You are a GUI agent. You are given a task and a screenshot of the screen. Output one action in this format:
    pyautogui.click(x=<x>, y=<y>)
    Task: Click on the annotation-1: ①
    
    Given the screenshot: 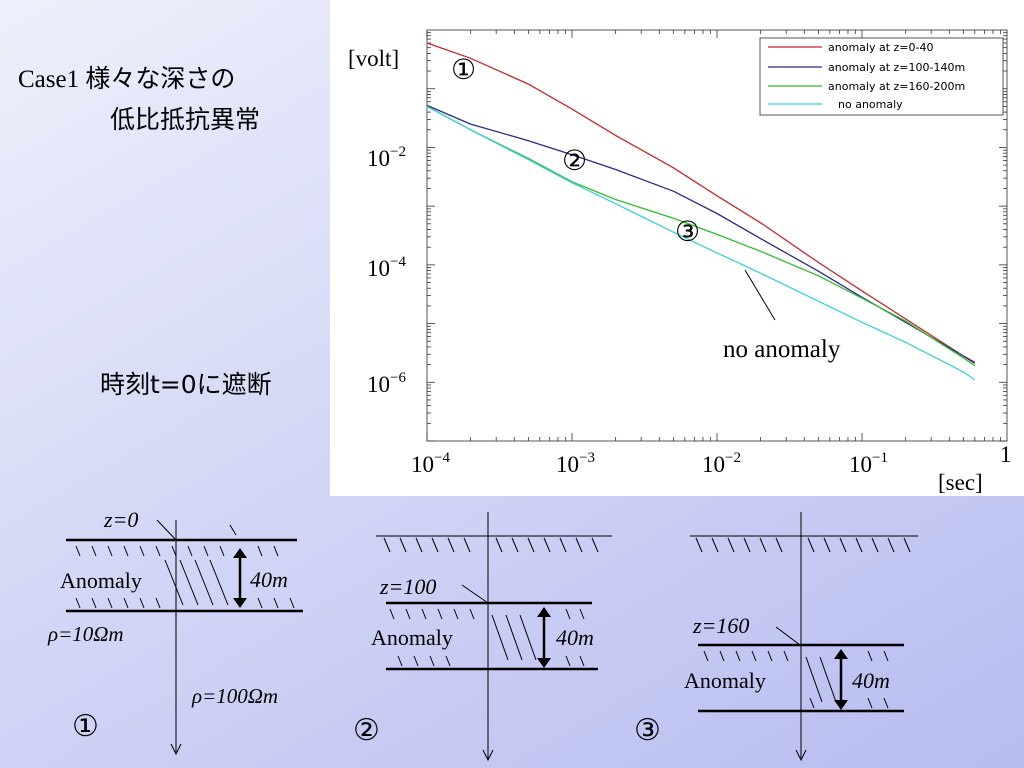 What is the action you would take?
    pyautogui.click(x=463, y=69)
    